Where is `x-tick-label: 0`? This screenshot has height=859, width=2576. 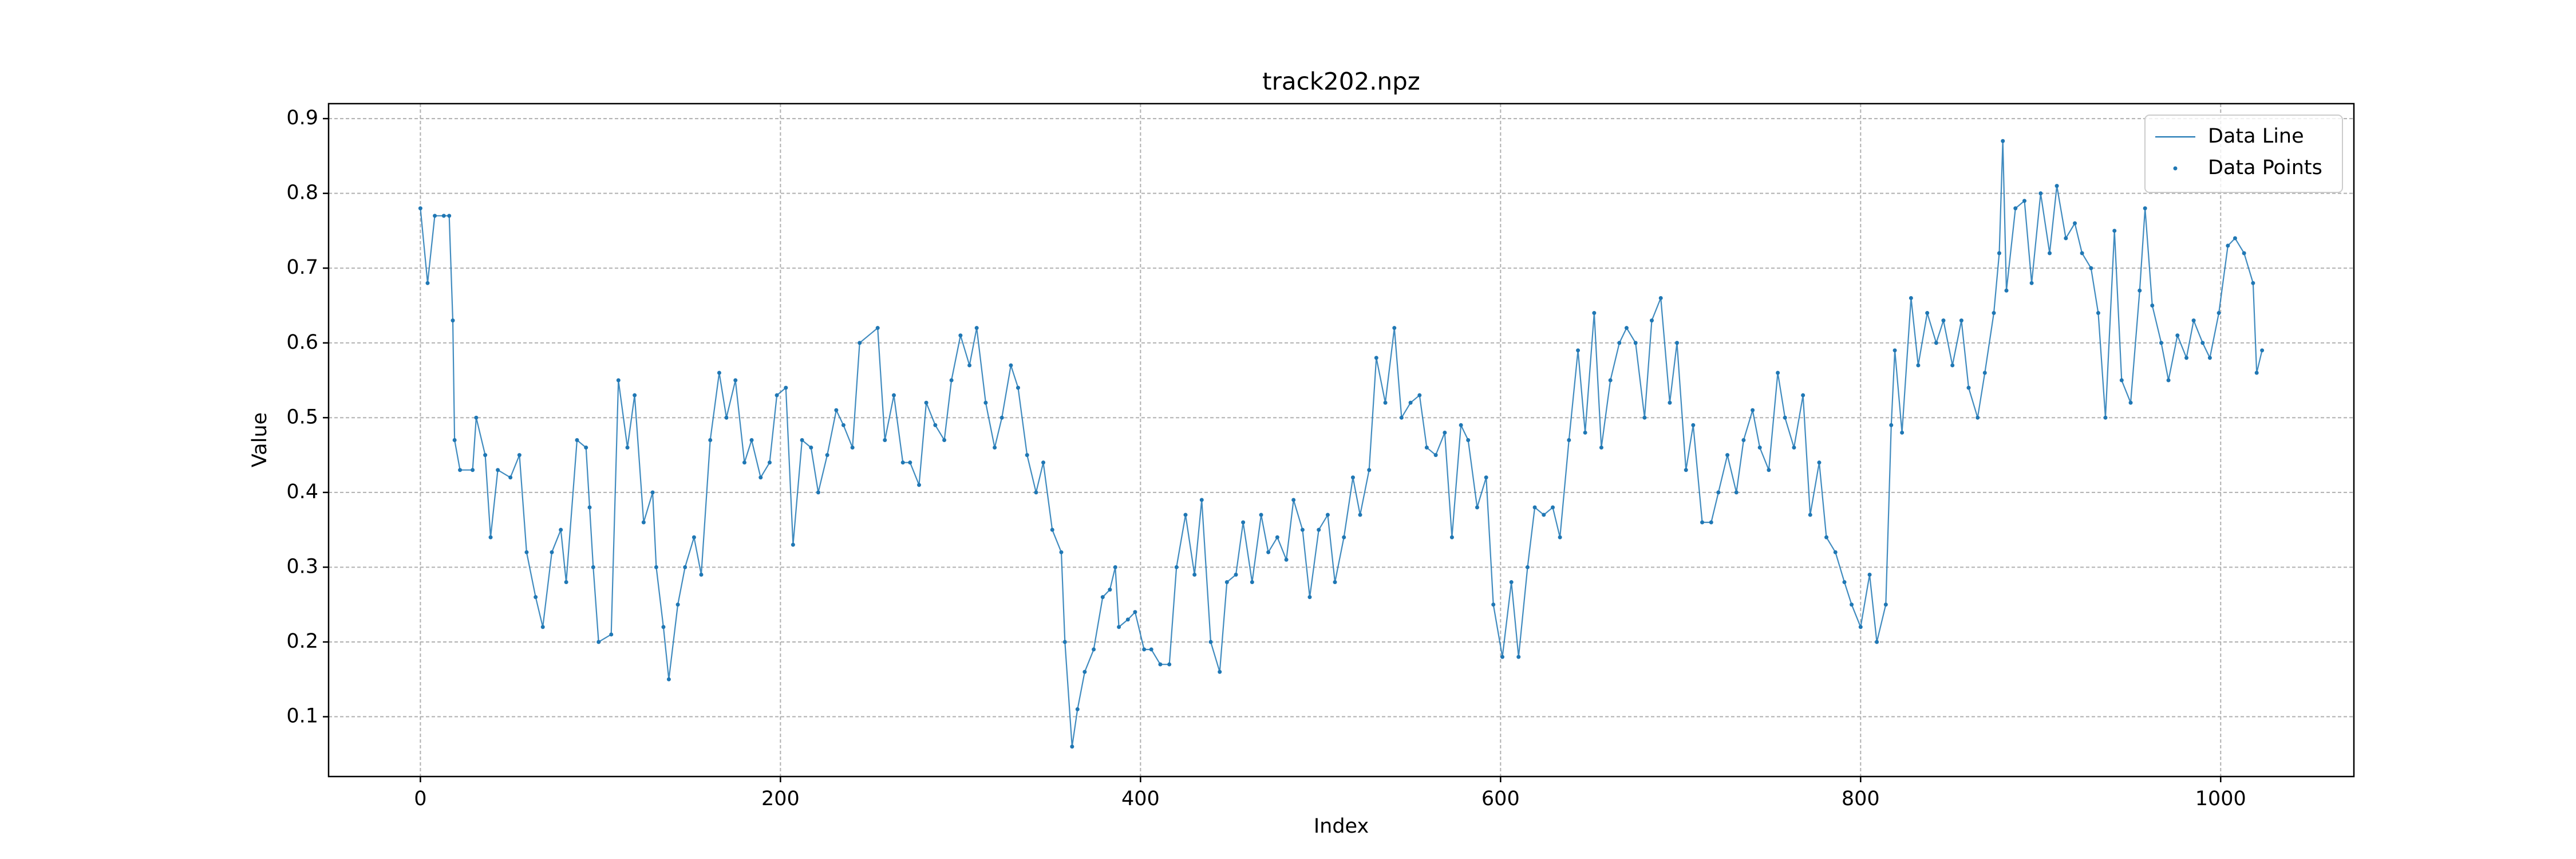
x-tick-label: 0 is located at coordinates (420, 798).